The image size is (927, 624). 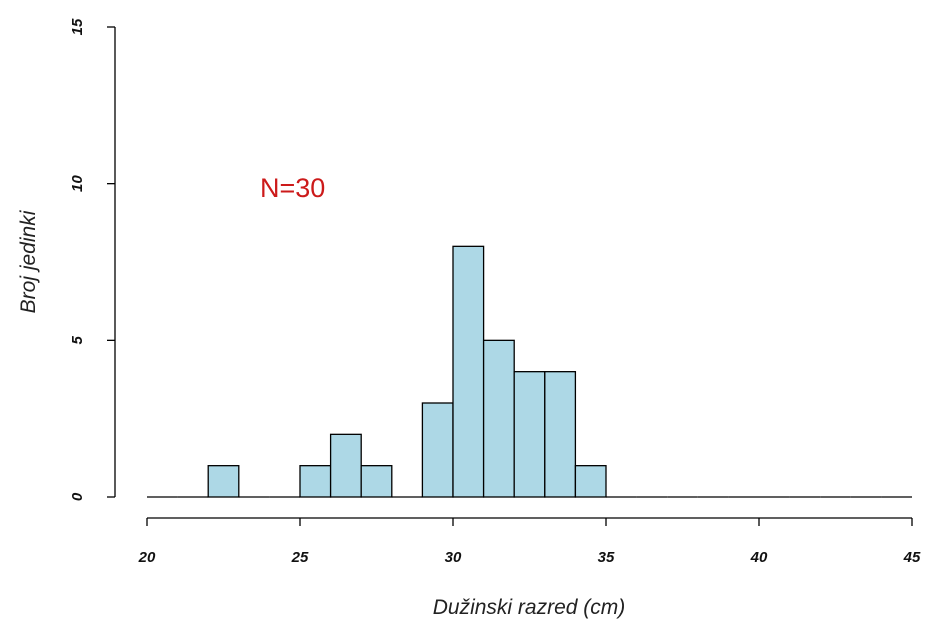 What do you see at coordinates (912, 557) in the screenshot?
I see `x-tick-label: 45` at bounding box center [912, 557].